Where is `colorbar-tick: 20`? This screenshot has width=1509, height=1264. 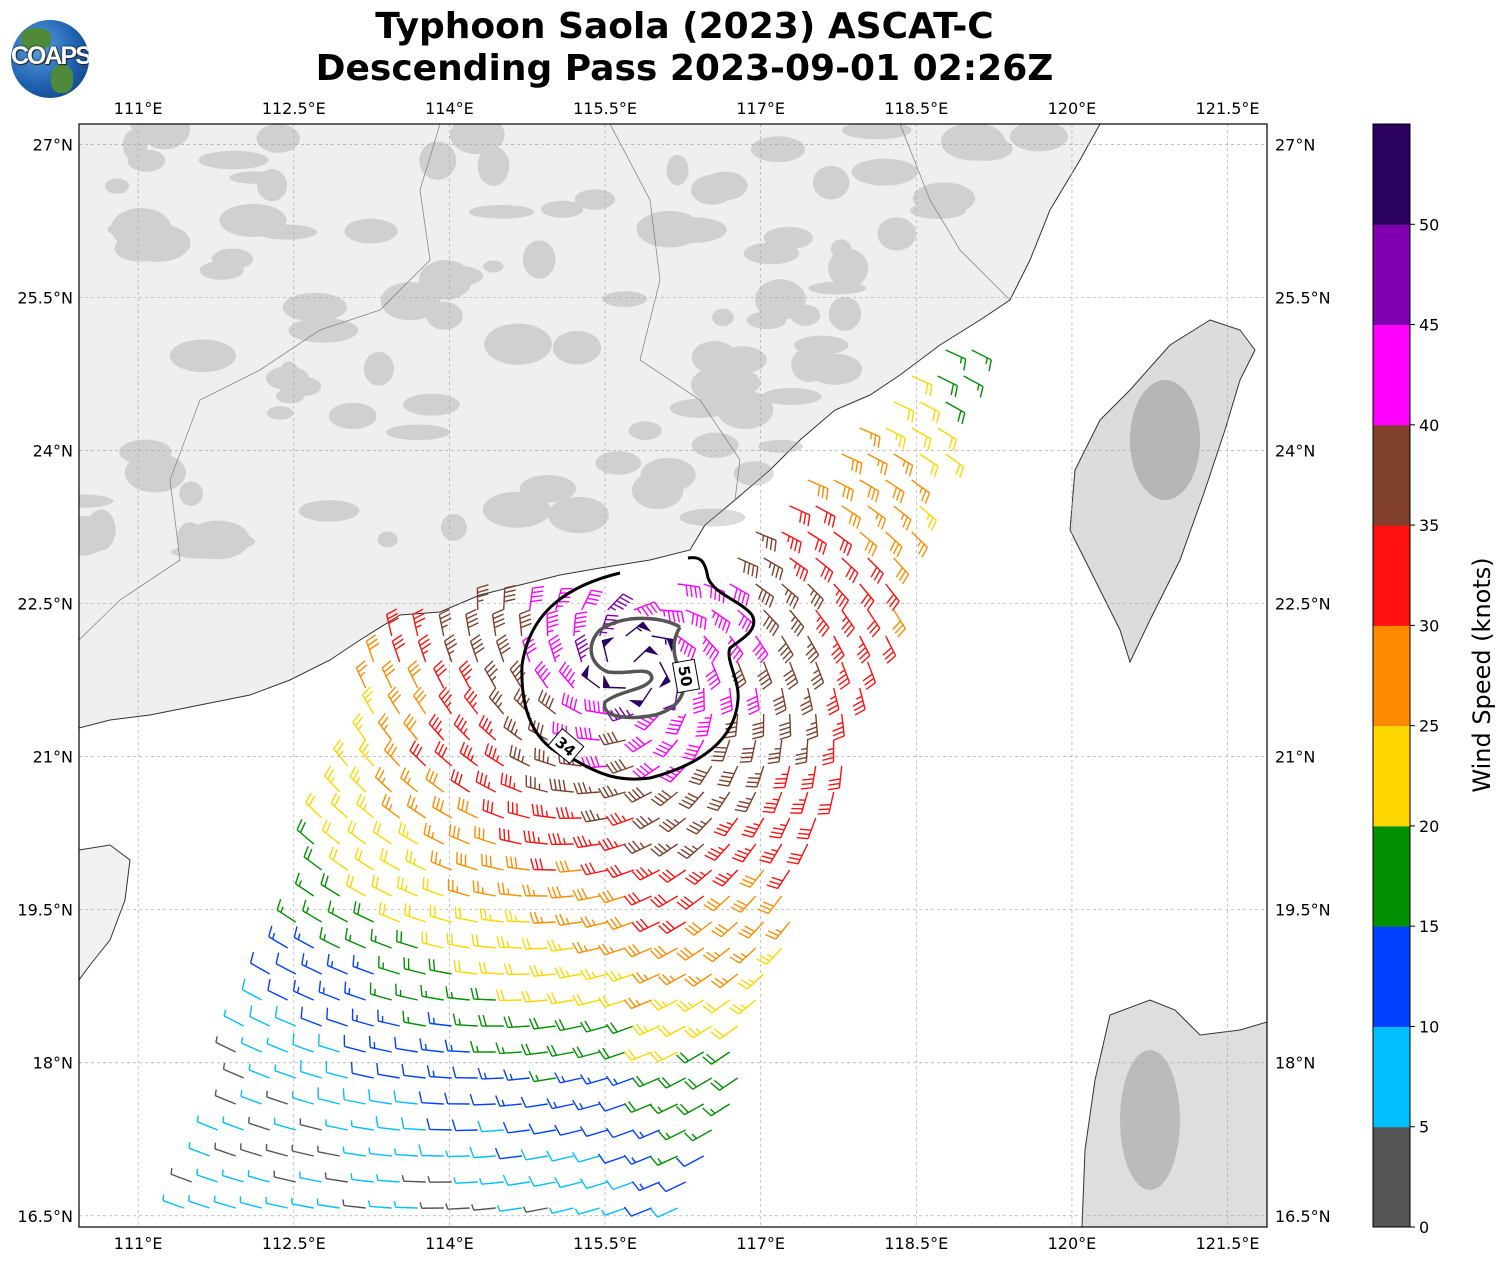
colorbar-tick: 20 is located at coordinates (1429, 826).